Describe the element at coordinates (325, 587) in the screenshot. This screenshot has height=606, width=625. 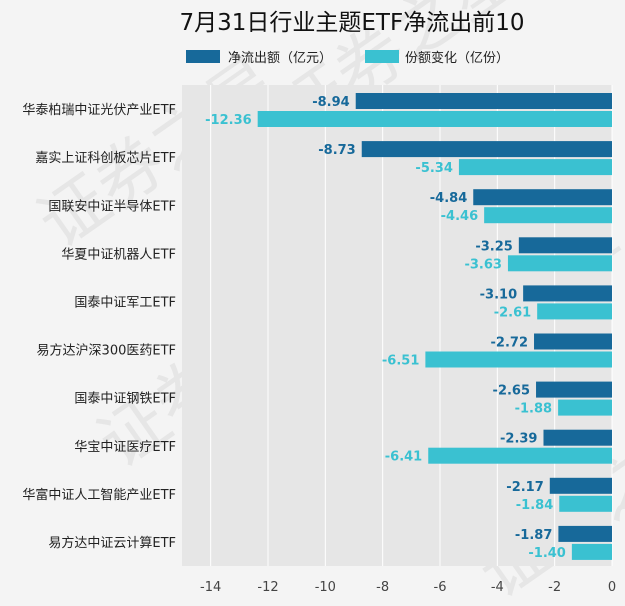
I see `x-tick-label: -10` at that location.